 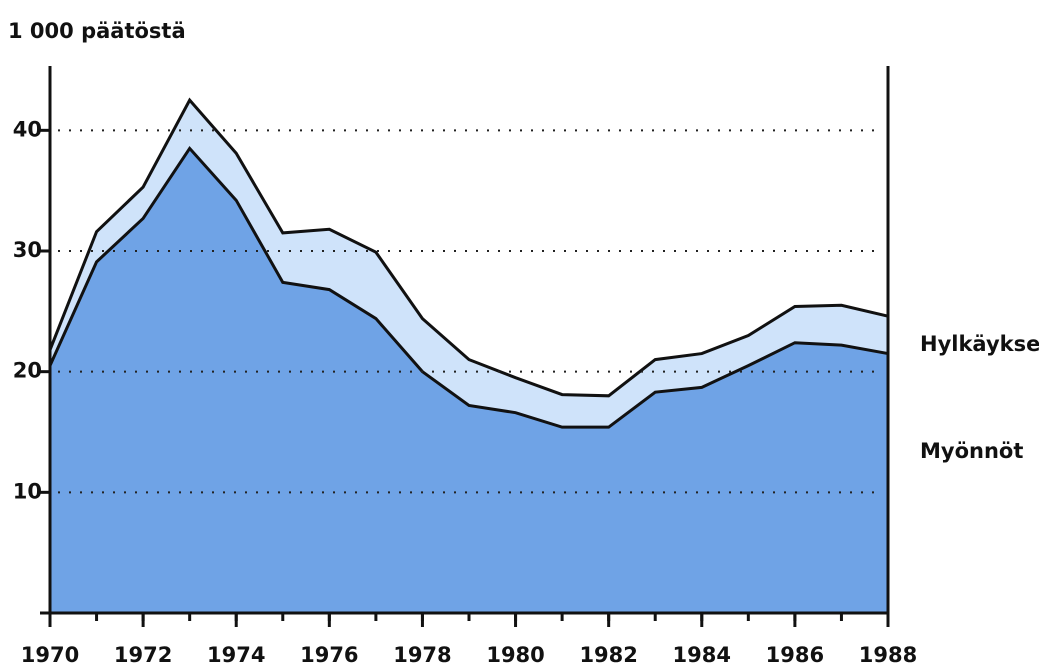 I want to click on x-tick-label: 1972, so click(x=143, y=655).